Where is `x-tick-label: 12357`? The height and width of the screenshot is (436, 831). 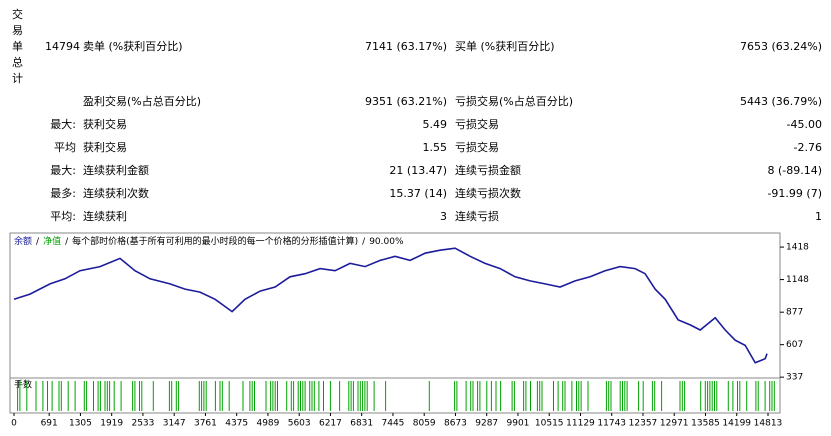
x-tick-label: 12357 is located at coordinates (643, 424).